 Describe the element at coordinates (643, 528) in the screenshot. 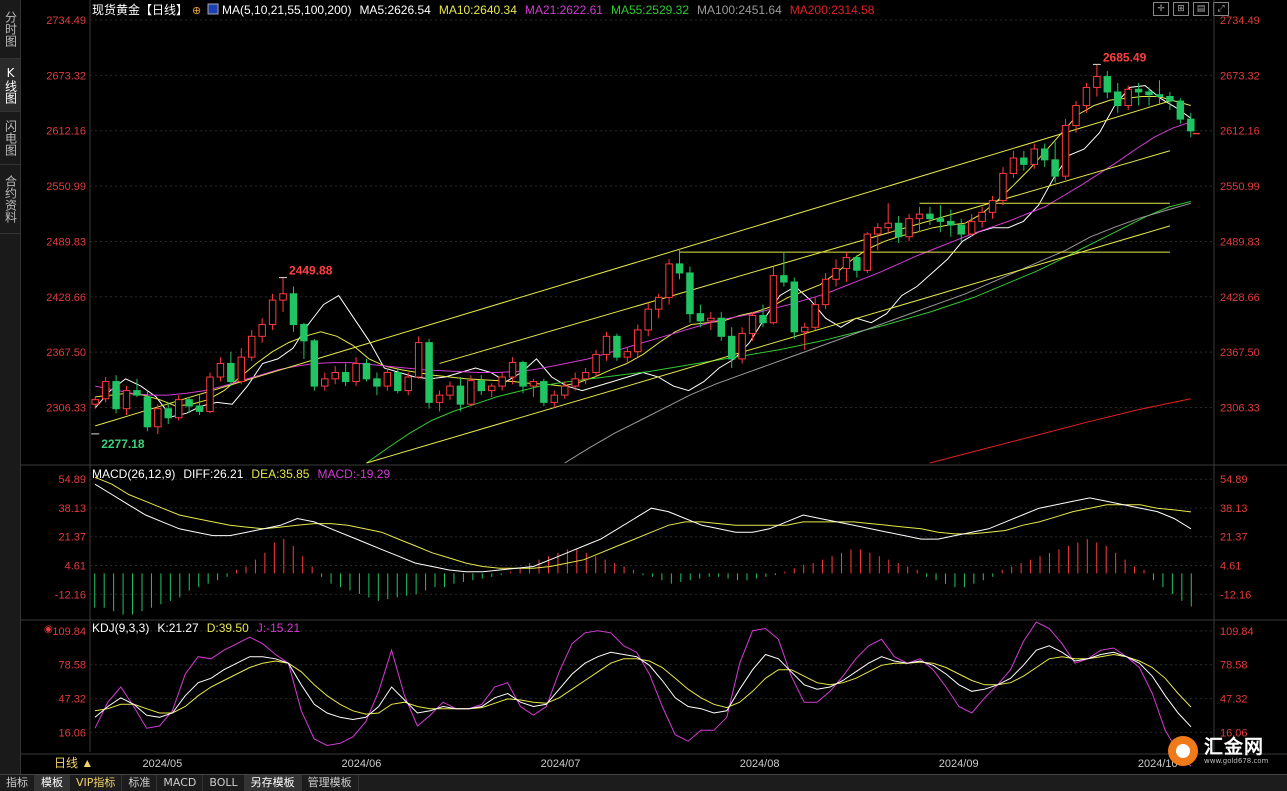

I see `macd-diff-line` at that location.